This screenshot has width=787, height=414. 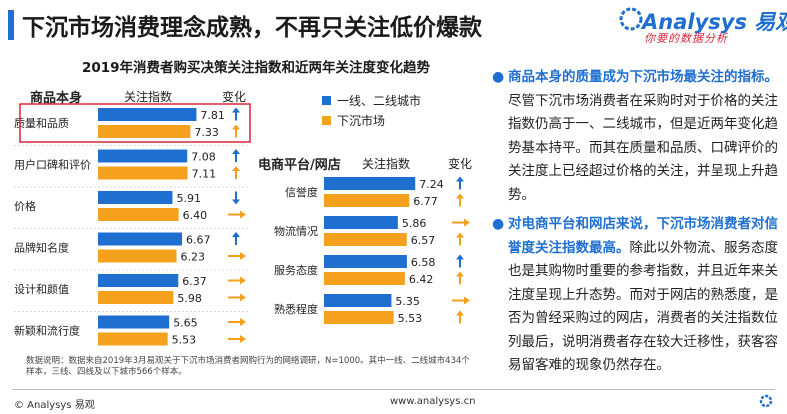 I want to click on change-header-product: 变化, so click(x=234, y=97).